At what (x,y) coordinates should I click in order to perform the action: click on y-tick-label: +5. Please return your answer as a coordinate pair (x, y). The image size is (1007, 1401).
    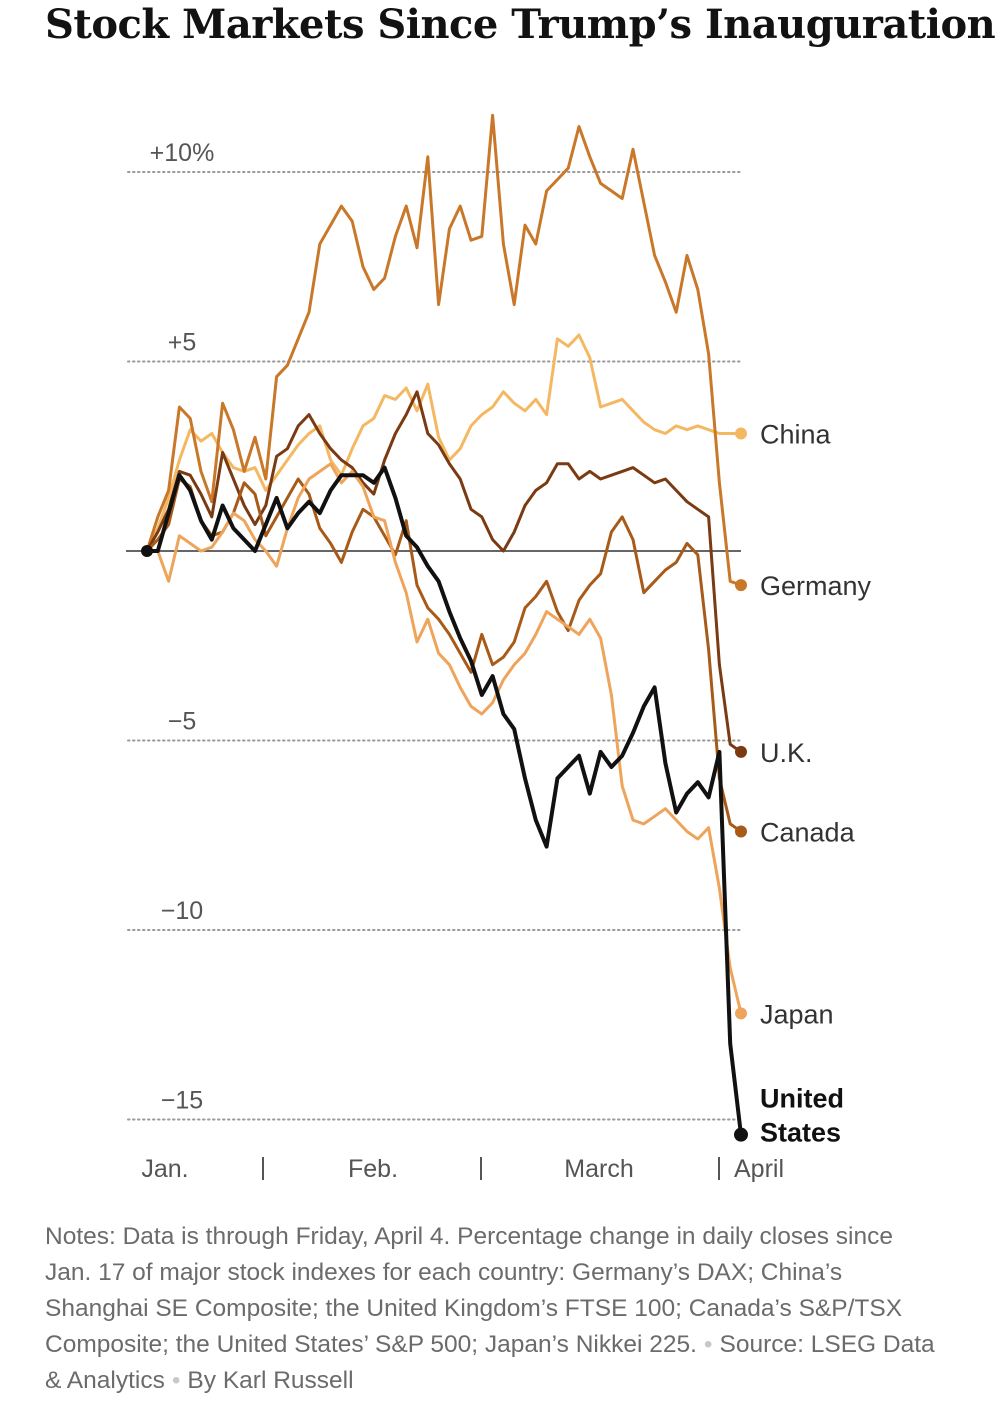
    Looking at the image, I should click on (182, 343).